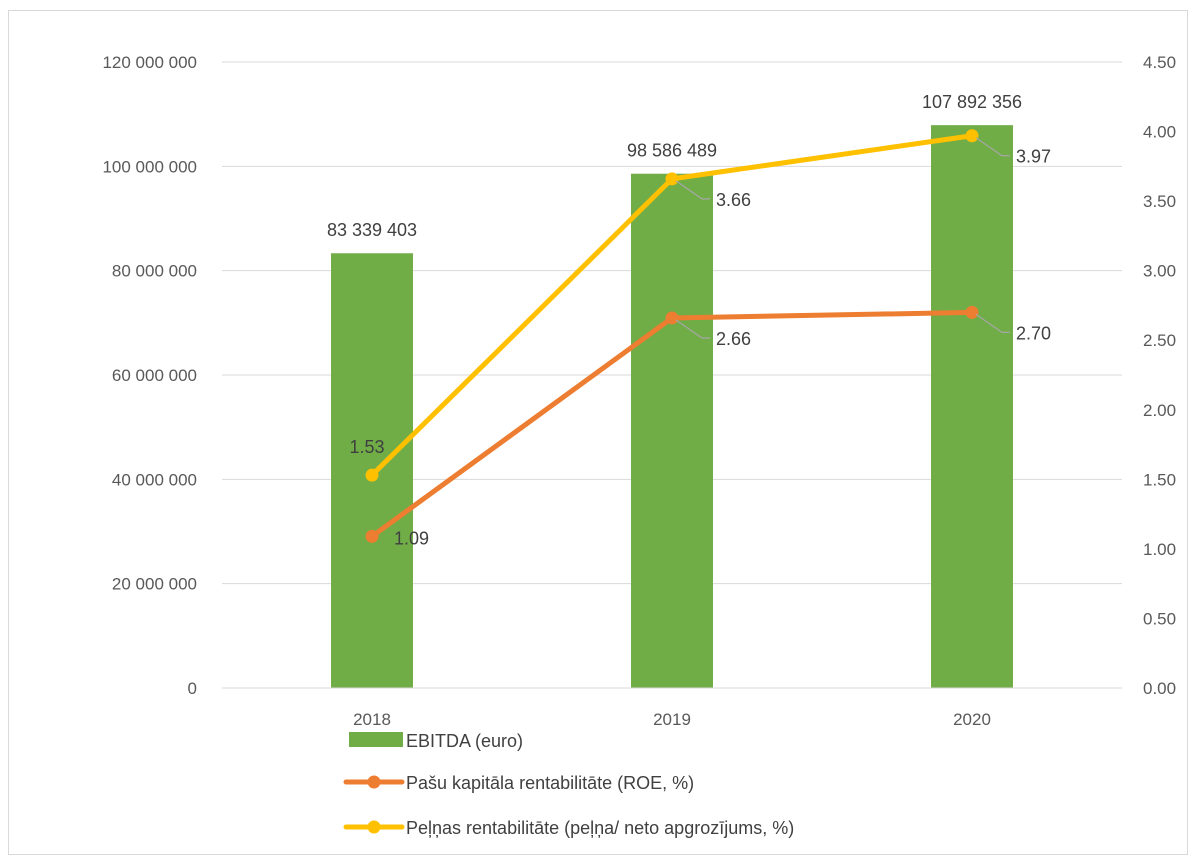  I want to click on line-data-label: 1.53, so click(366, 447).